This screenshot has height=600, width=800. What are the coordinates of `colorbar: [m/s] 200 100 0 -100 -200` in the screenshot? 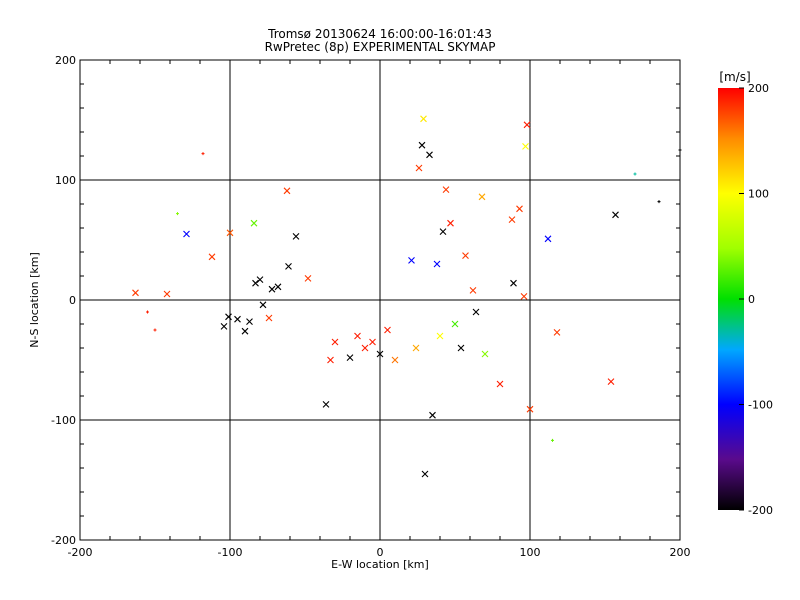 It's located at (745, 293).